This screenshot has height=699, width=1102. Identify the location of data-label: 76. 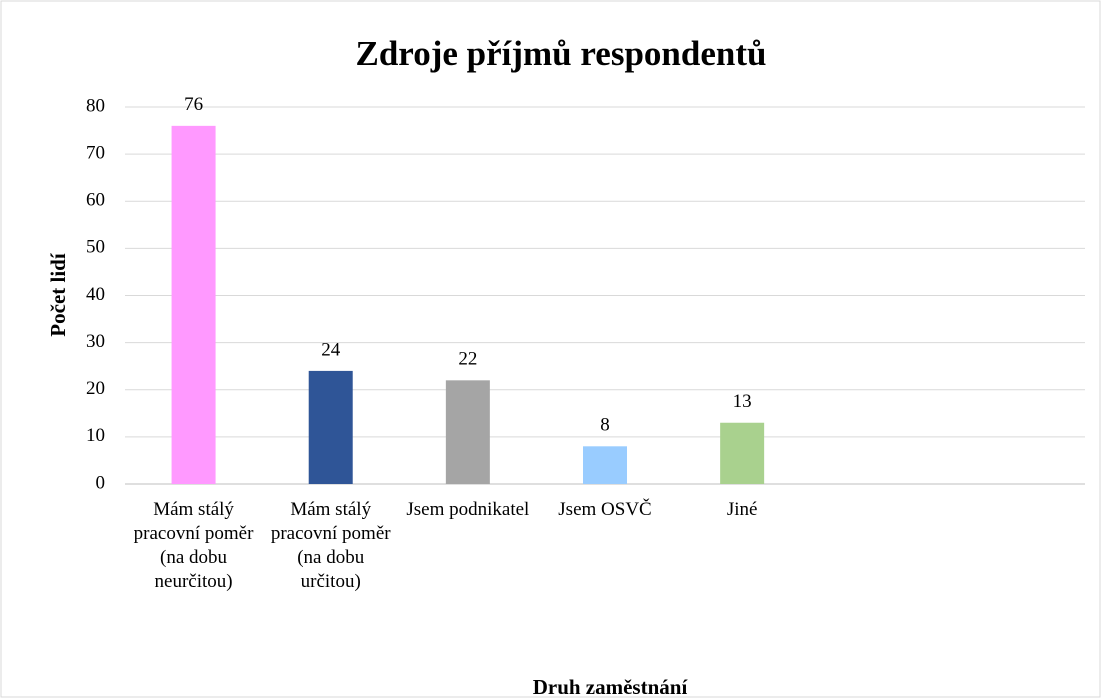
(193, 104).